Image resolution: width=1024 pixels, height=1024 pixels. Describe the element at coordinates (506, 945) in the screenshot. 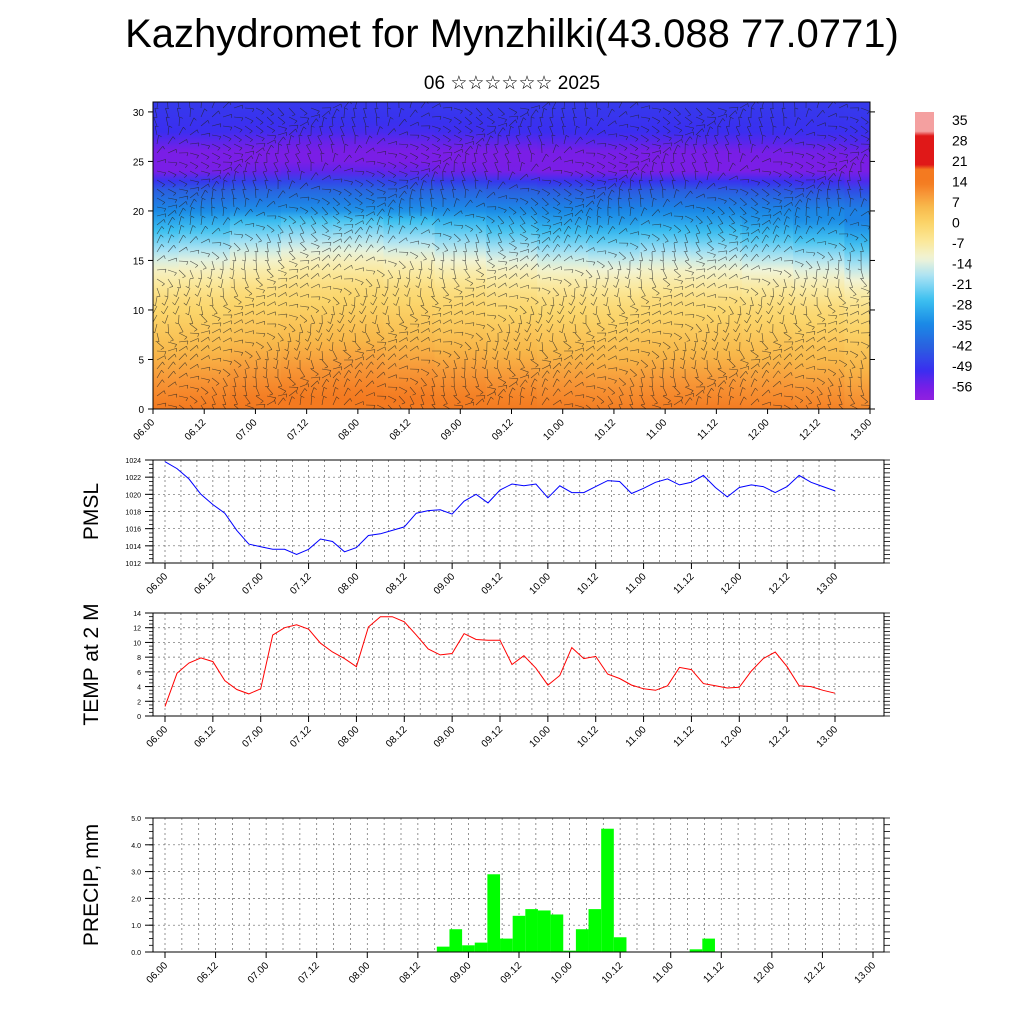

I see `precip-bar` at that location.